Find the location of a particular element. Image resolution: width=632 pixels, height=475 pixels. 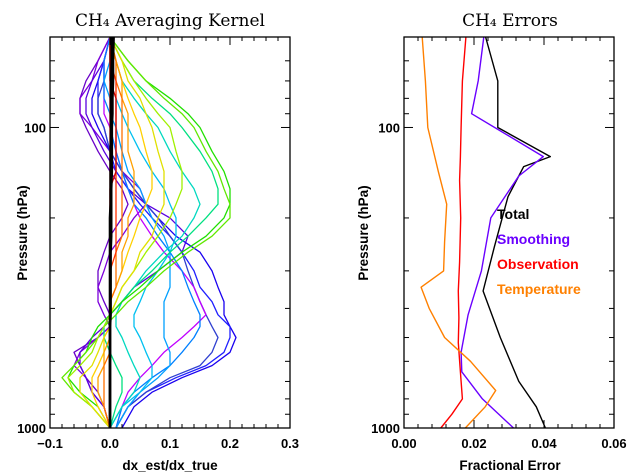

kernel-x-tick-label: 0.2 is located at coordinates (230, 443).